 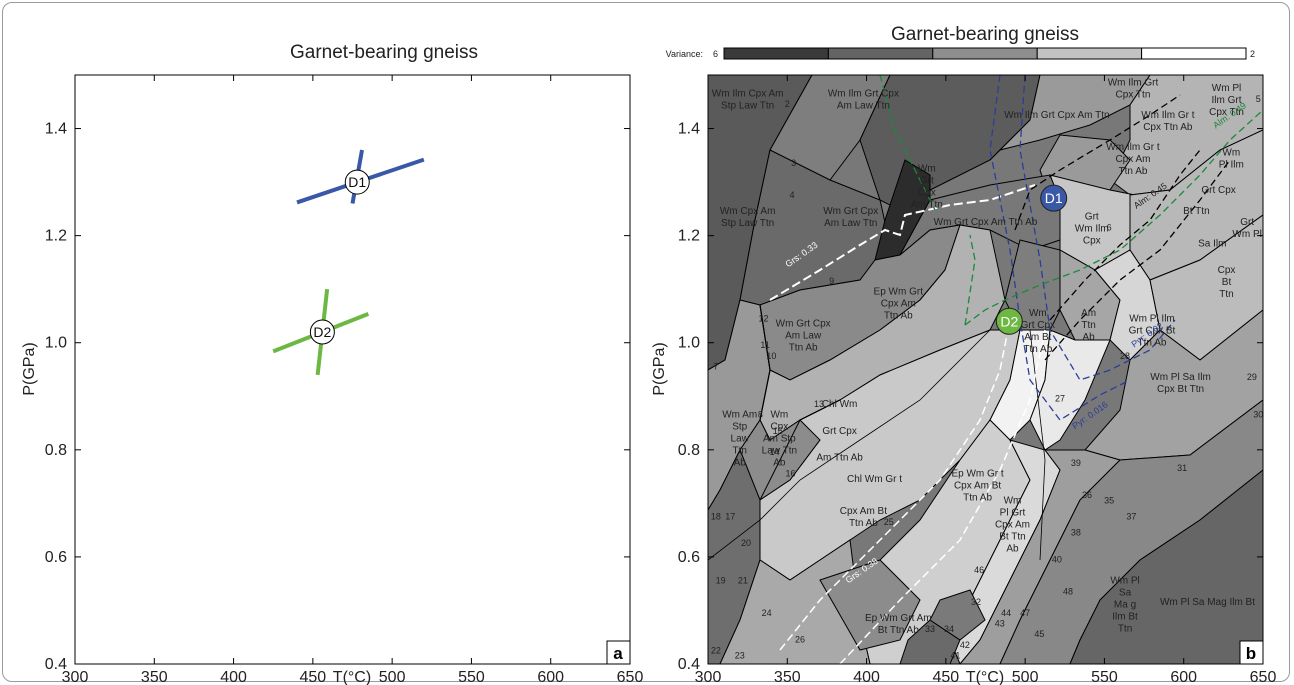 I want to click on reaction-number: 25, so click(x=889, y=522).